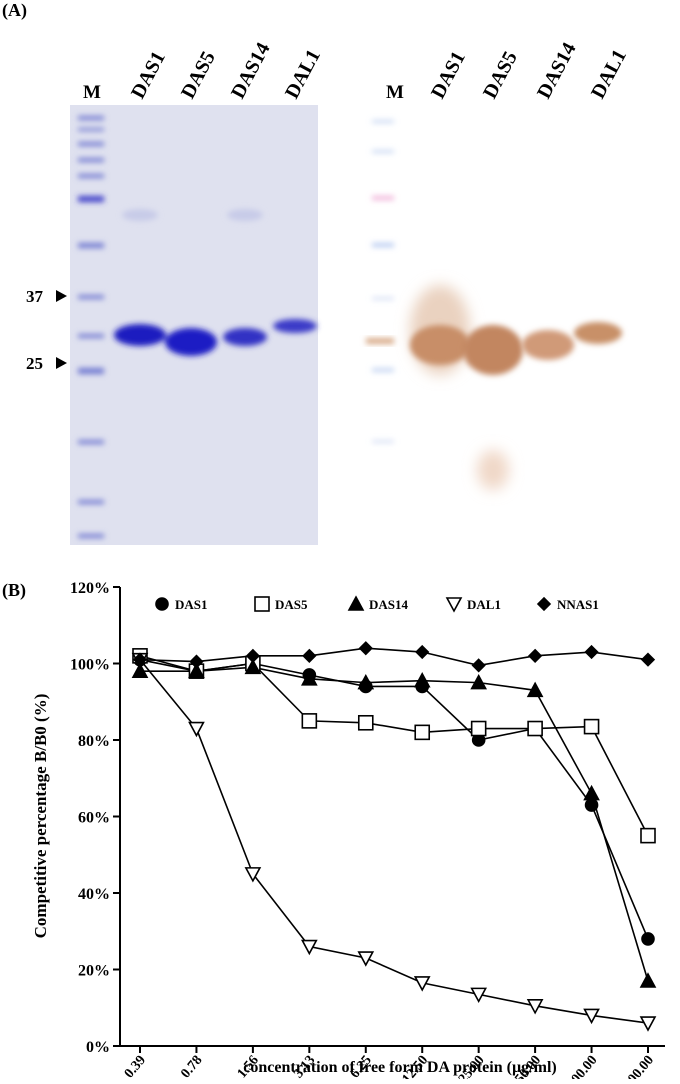 This screenshot has height=1084, width=680. Describe the element at coordinates (191, 604) in the screenshot. I see `legend-label: DAS1` at that location.